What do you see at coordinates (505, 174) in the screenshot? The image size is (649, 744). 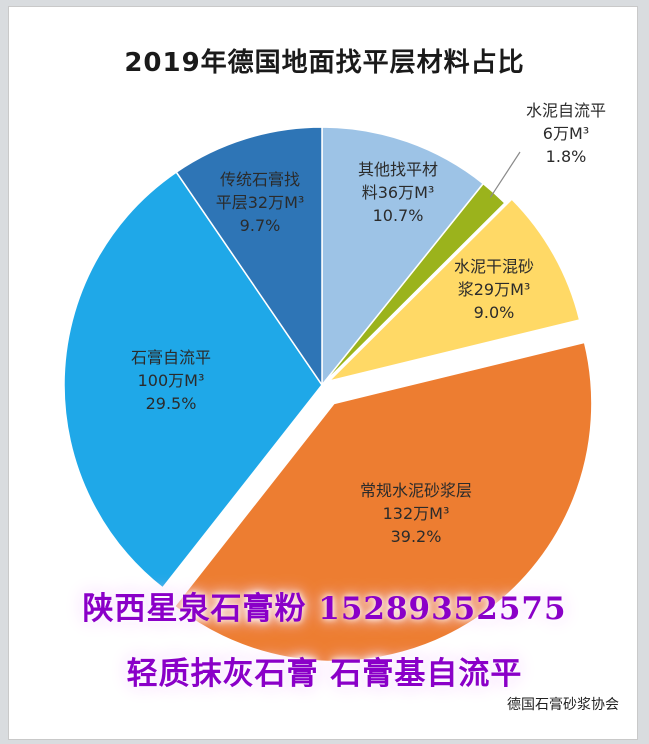 I see `leader-line` at bounding box center [505, 174].